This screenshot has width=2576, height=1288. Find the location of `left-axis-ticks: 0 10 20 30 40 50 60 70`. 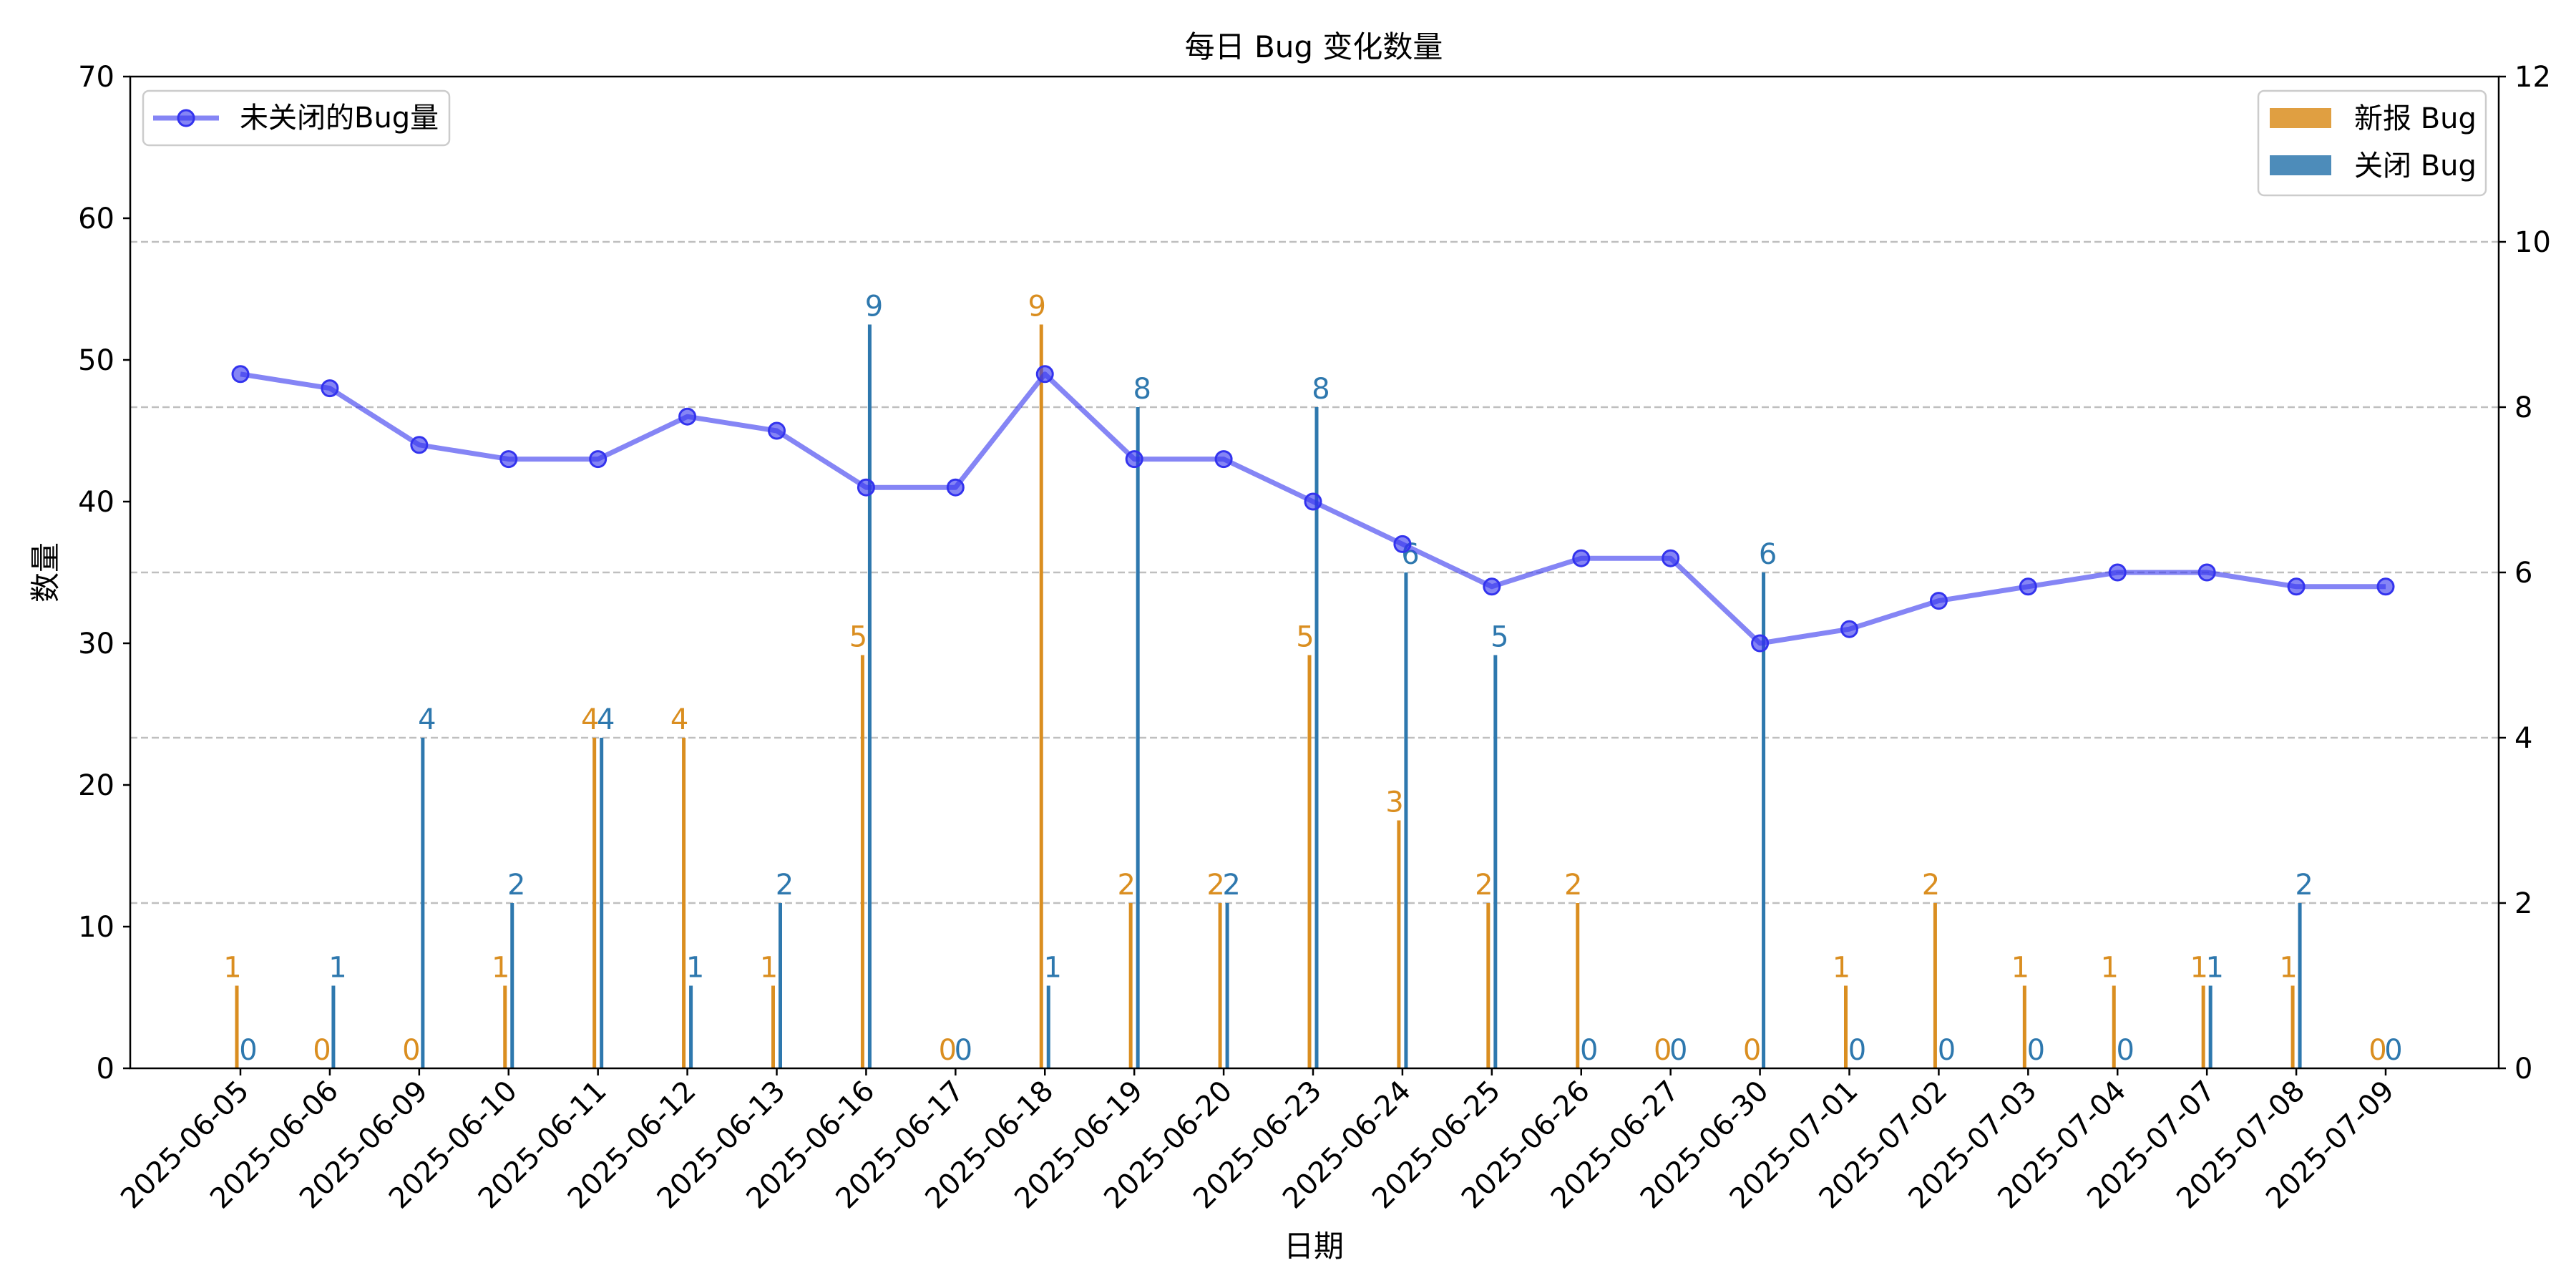

left-axis-ticks: 0 10 20 30 40 50 60 70 is located at coordinates (104, 573).